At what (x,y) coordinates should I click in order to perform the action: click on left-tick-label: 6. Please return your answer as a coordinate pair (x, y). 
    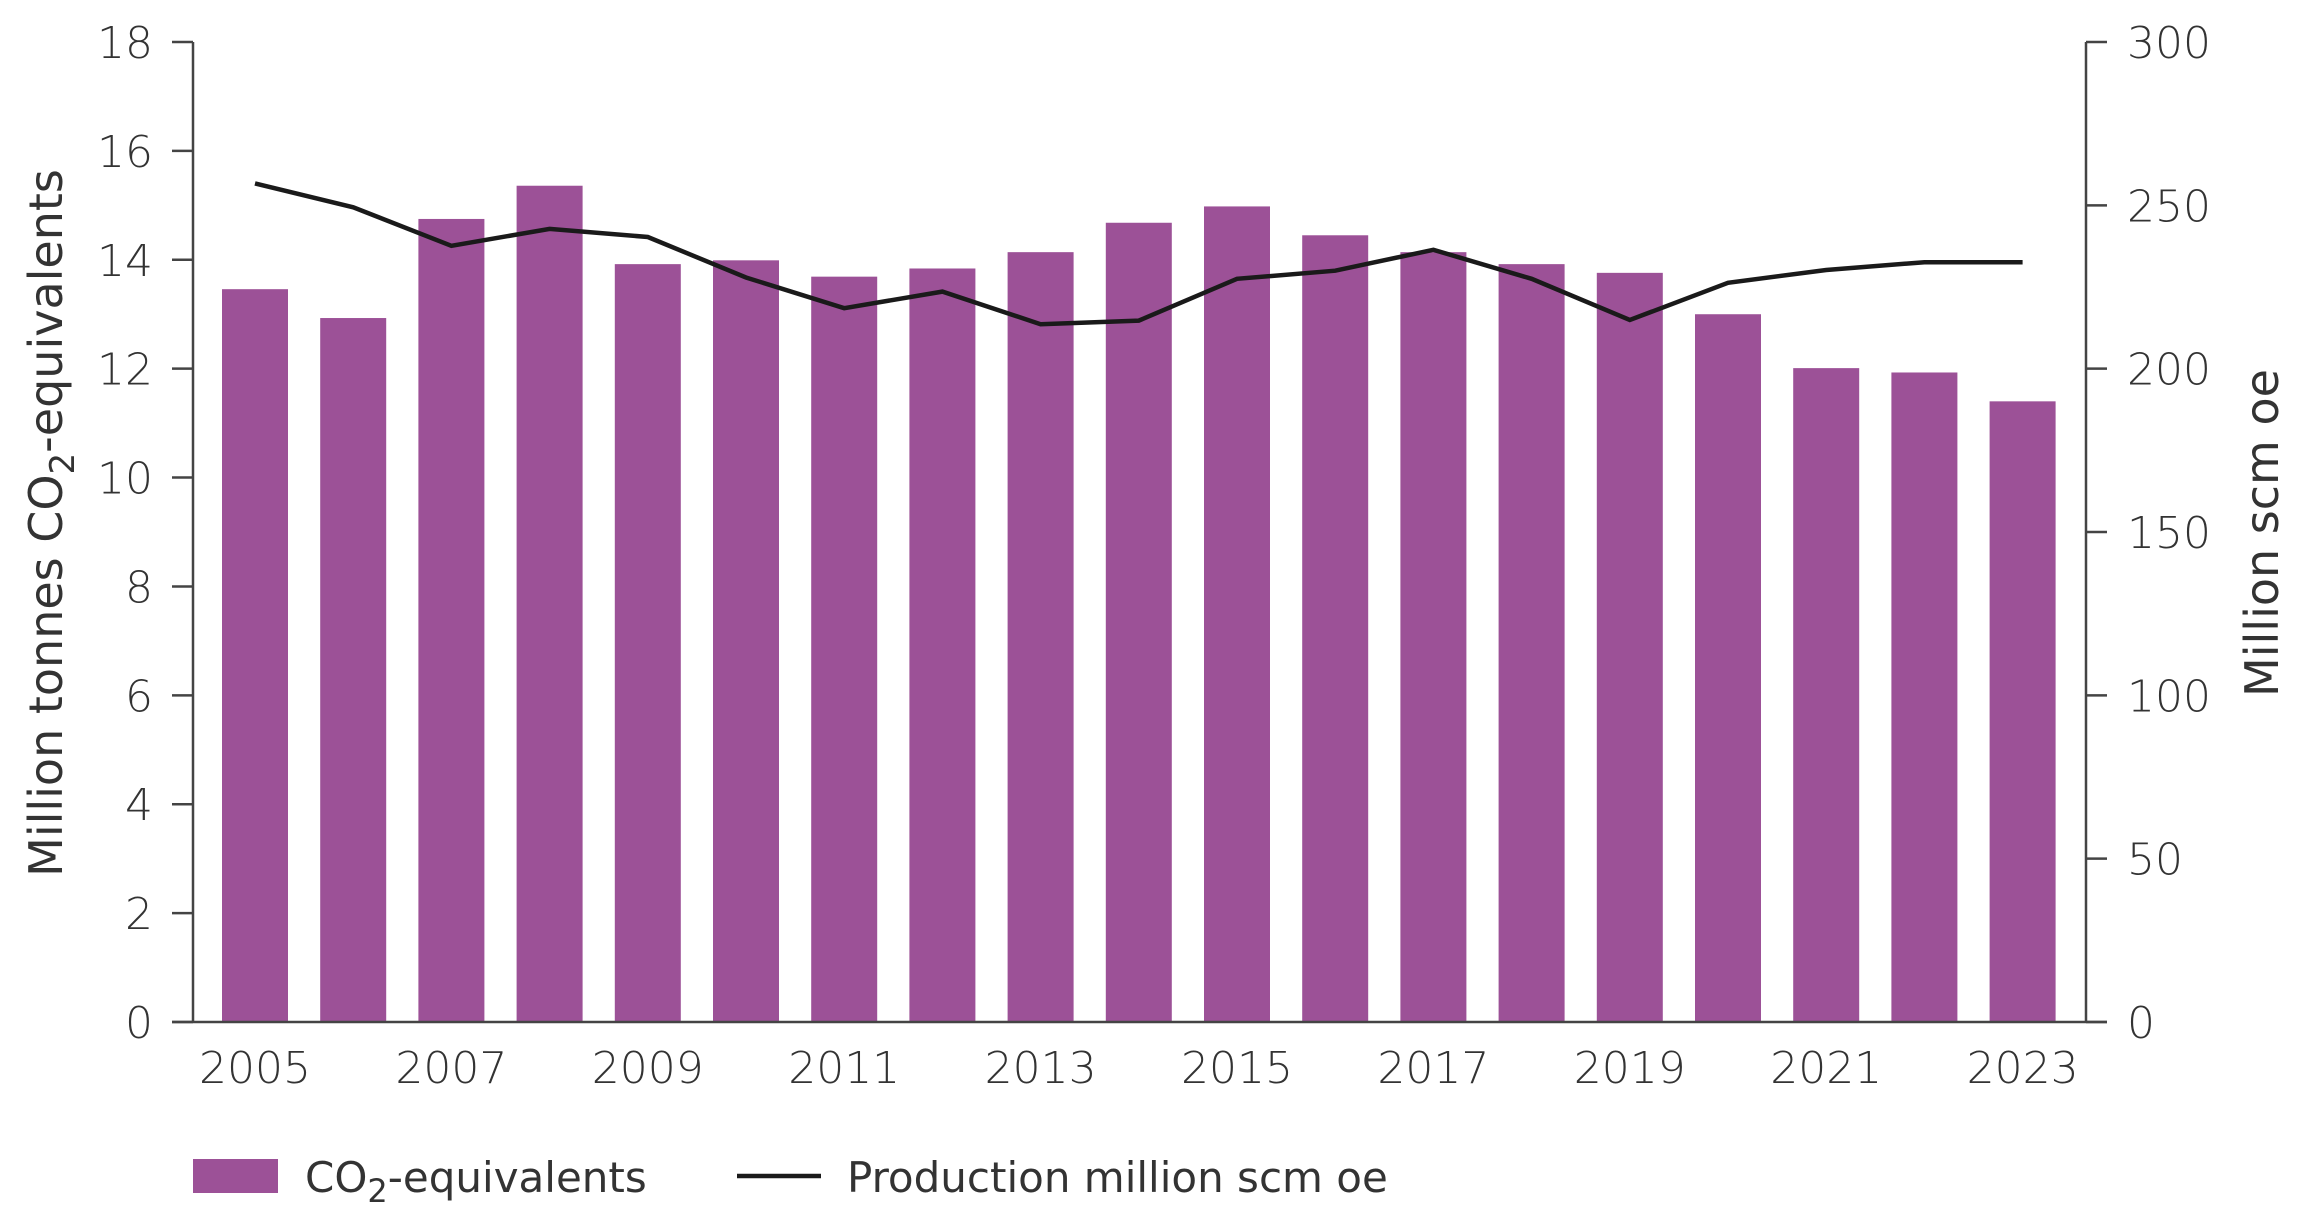
    Looking at the image, I should click on (139, 696).